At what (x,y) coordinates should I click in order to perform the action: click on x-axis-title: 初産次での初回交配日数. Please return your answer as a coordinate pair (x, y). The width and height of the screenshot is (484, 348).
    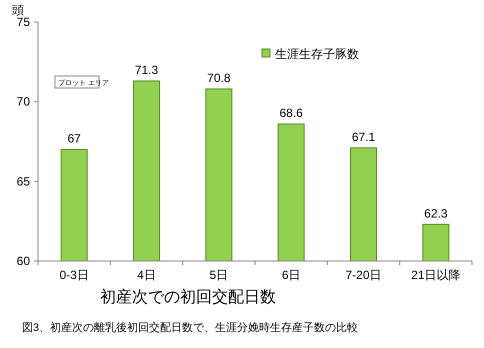
    Looking at the image, I should click on (188, 297).